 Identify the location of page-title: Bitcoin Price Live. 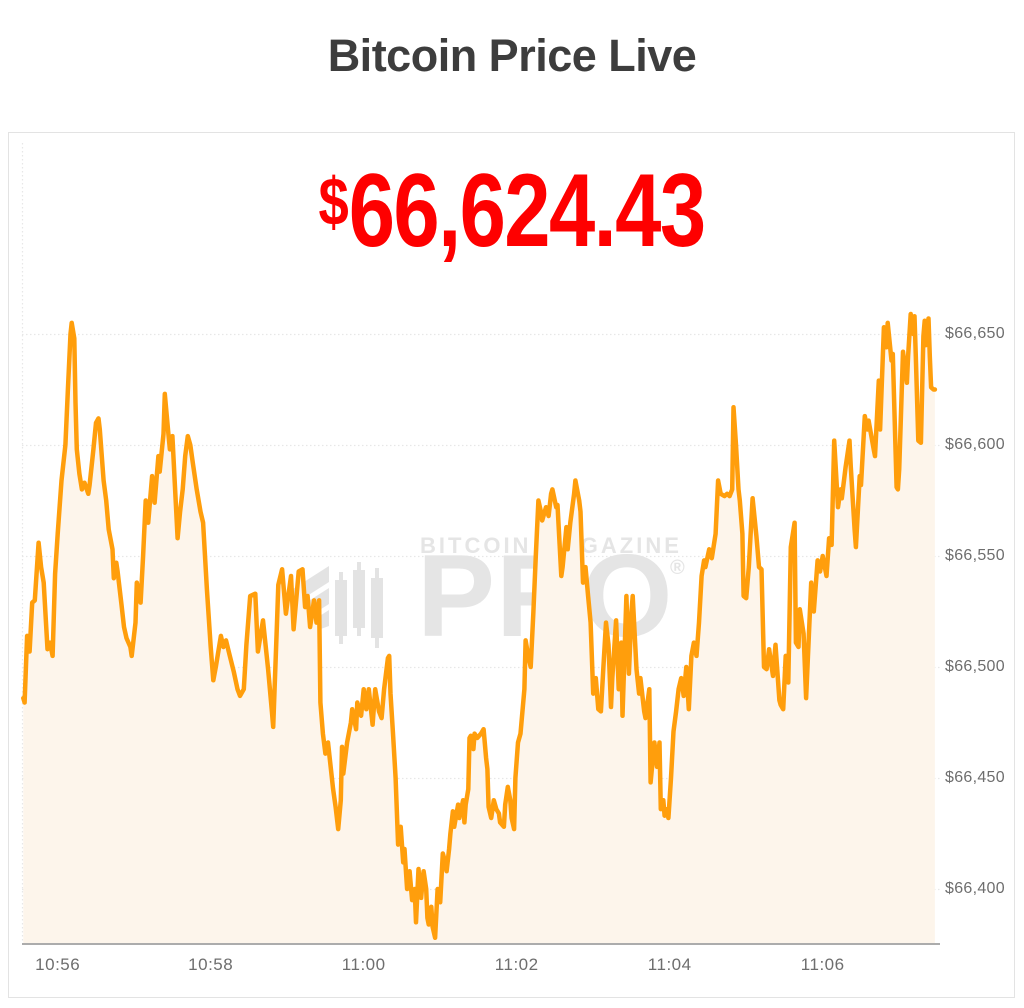
(512, 55).